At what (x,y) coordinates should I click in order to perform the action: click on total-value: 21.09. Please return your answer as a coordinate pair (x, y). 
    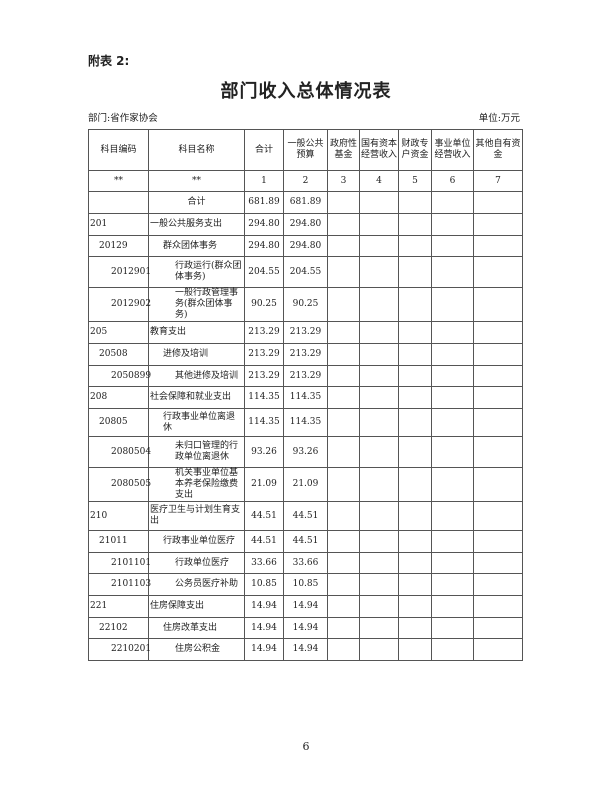
    Looking at the image, I should click on (264, 484).